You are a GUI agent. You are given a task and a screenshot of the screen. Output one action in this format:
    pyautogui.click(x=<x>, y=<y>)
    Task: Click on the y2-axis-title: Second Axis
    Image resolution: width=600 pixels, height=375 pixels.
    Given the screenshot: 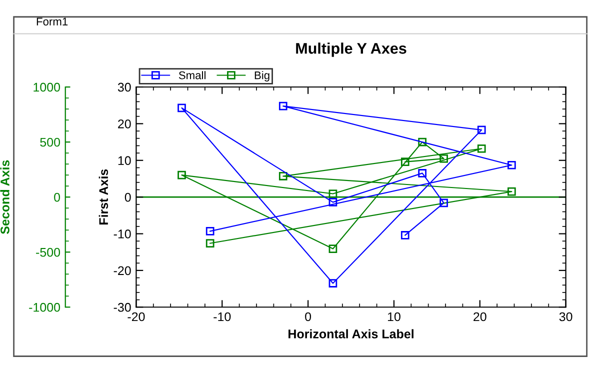 What is the action you would take?
    pyautogui.click(x=5, y=197)
    